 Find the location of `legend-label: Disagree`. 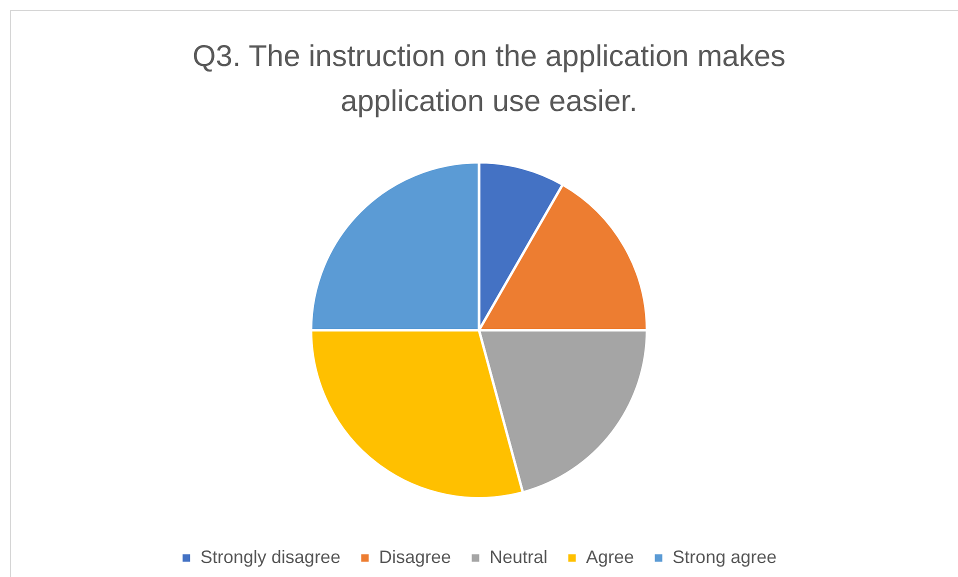

legend-label: Disagree is located at coordinates (415, 556).